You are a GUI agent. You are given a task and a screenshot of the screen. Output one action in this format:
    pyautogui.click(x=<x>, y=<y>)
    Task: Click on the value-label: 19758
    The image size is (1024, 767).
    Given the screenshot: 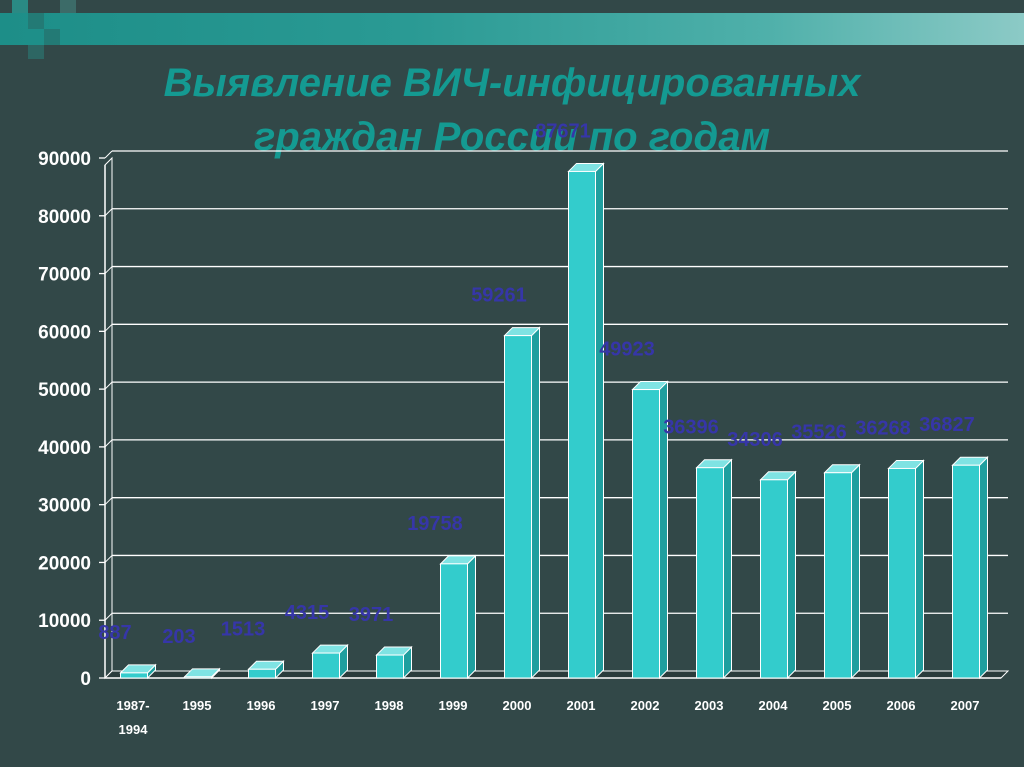 What is the action you would take?
    pyautogui.click(x=435, y=524)
    